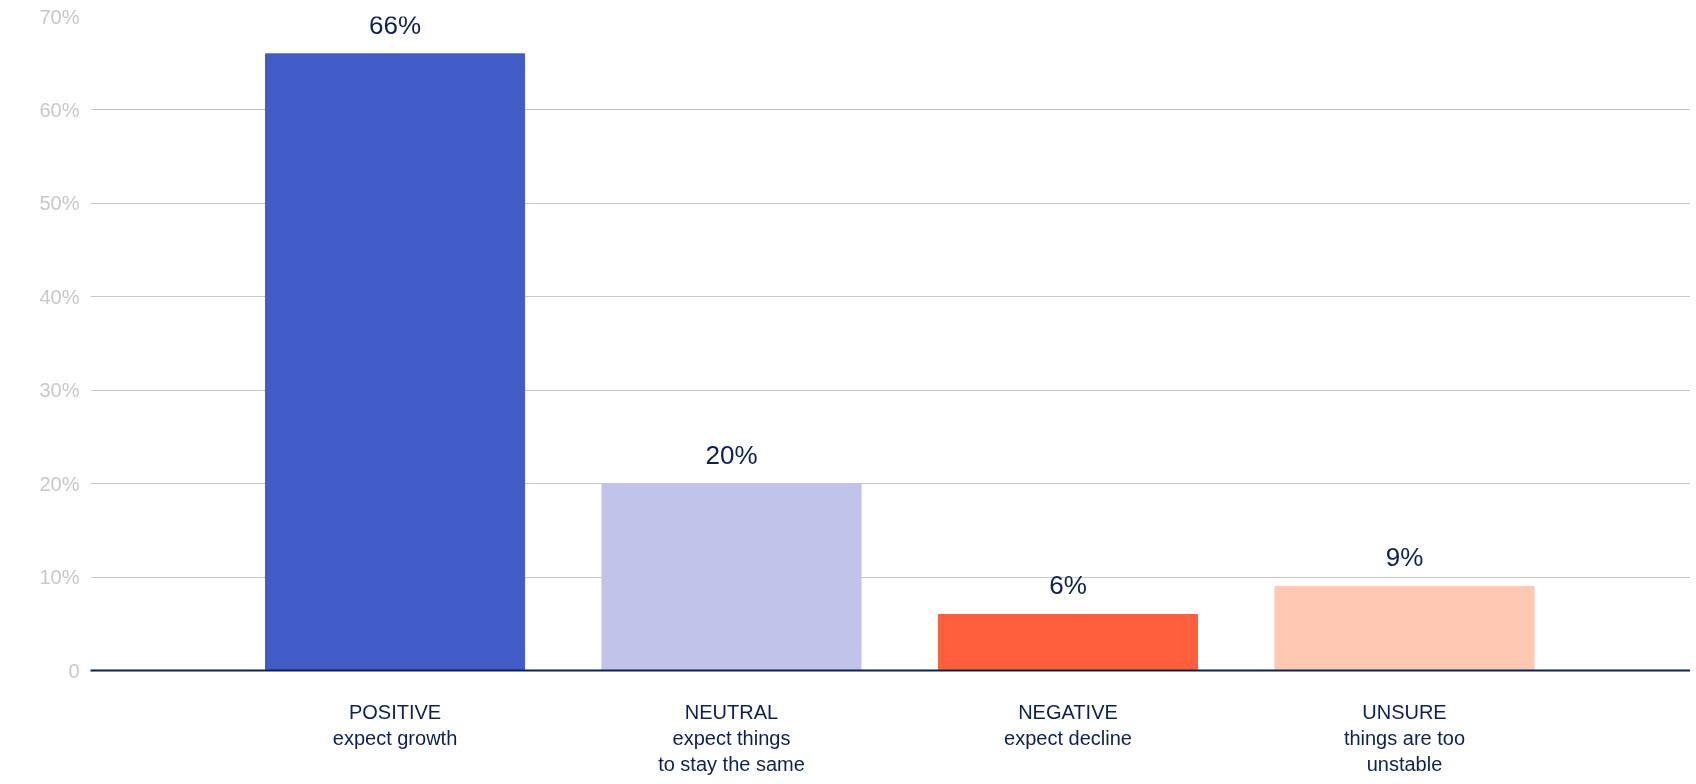 This screenshot has width=1696, height=784. Describe the element at coordinates (1404, 557) in the screenshot. I see `data-label: 9%` at that location.